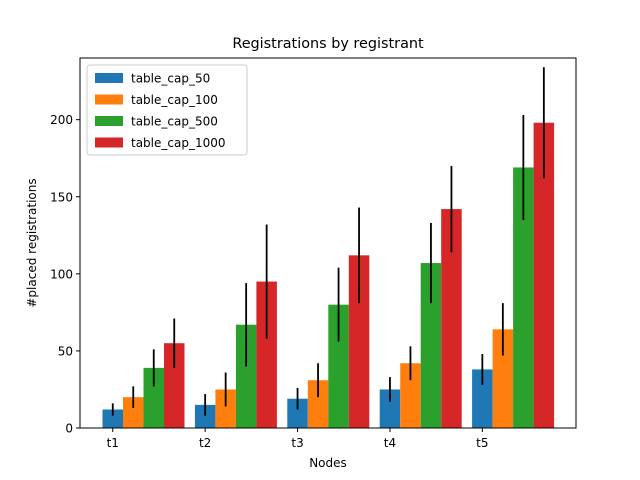  What do you see at coordinates (297, 413) in the screenshot?
I see `bar-table_cap_50-t3` at bounding box center [297, 413].